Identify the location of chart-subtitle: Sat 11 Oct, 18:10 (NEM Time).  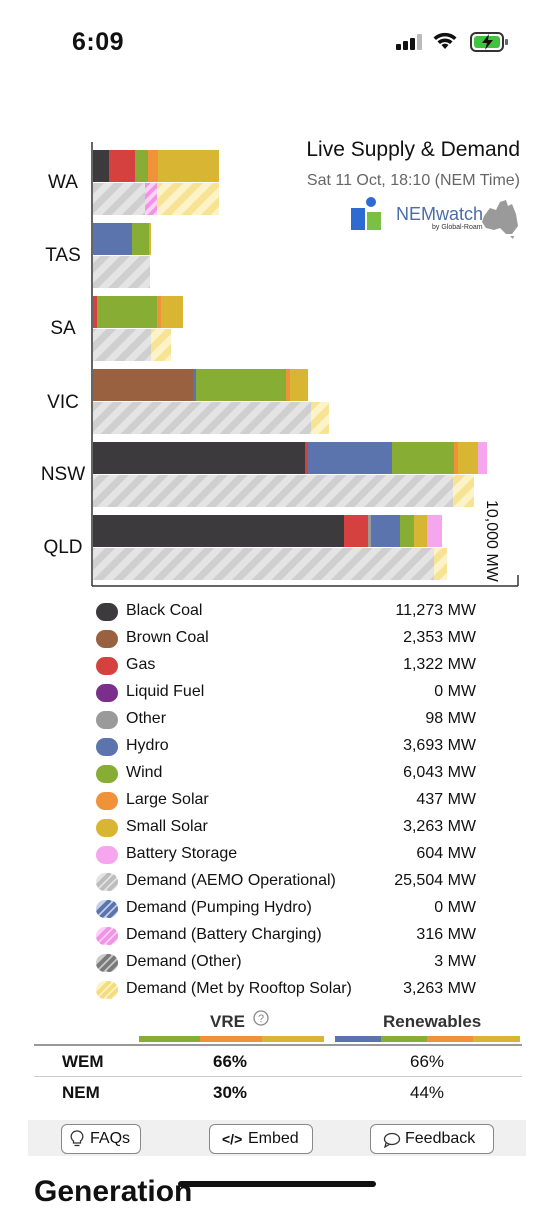
(413, 180).